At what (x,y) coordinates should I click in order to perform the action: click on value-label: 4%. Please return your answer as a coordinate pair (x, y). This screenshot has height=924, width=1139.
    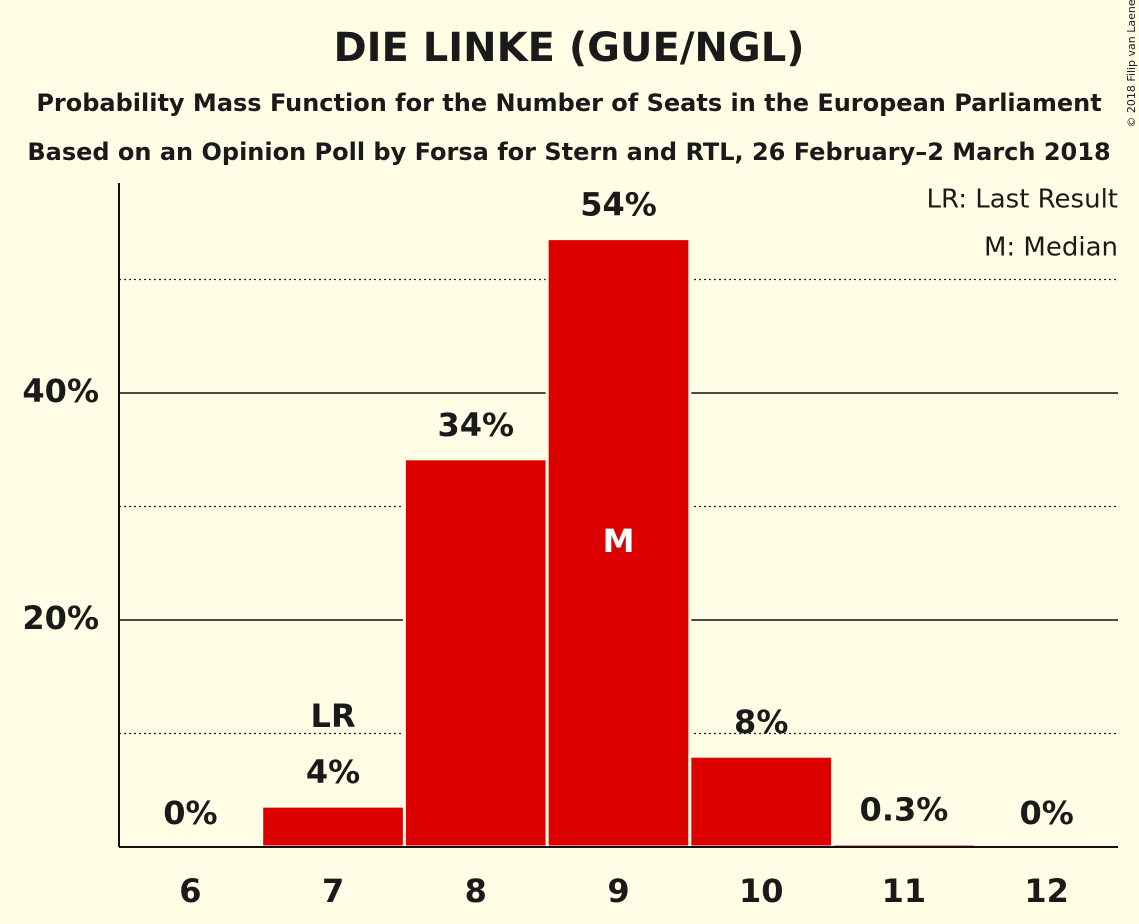
    Looking at the image, I should click on (333, 772).